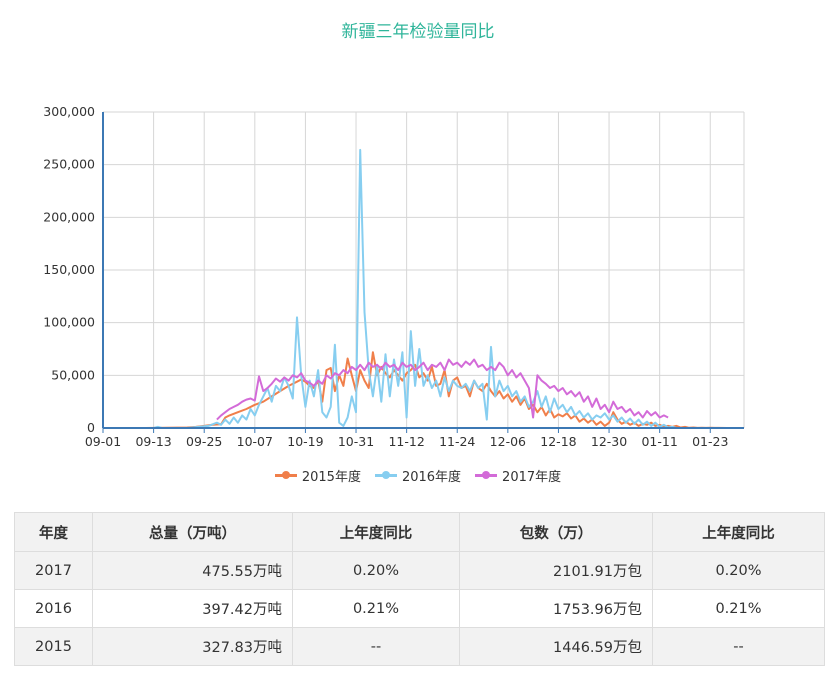 This screenshot has width=836, height=679. I want to click on chart-legend: 2015年度 2016年度 2017年度, so click(418, 475).